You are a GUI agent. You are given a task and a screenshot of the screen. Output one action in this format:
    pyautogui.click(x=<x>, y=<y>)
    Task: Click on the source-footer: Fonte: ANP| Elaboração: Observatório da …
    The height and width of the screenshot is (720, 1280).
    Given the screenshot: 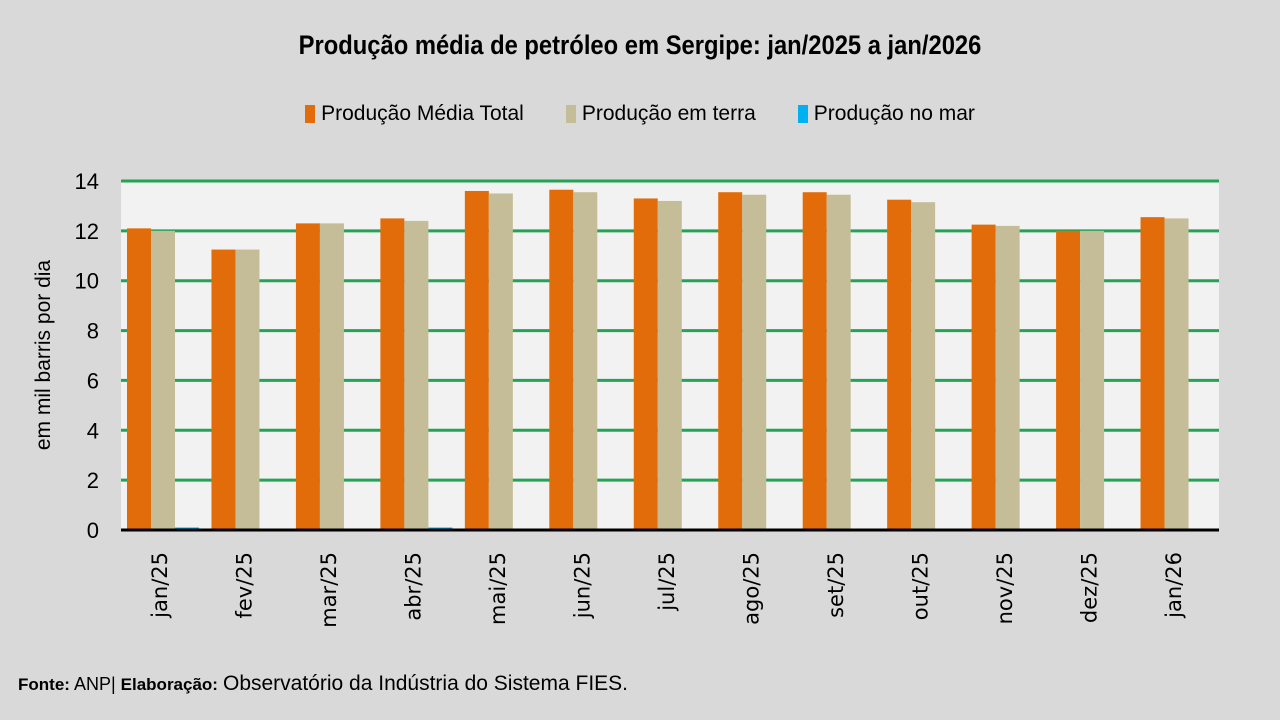 What is the action you would take?
    pyautogui.click(x=323, y=684)
    